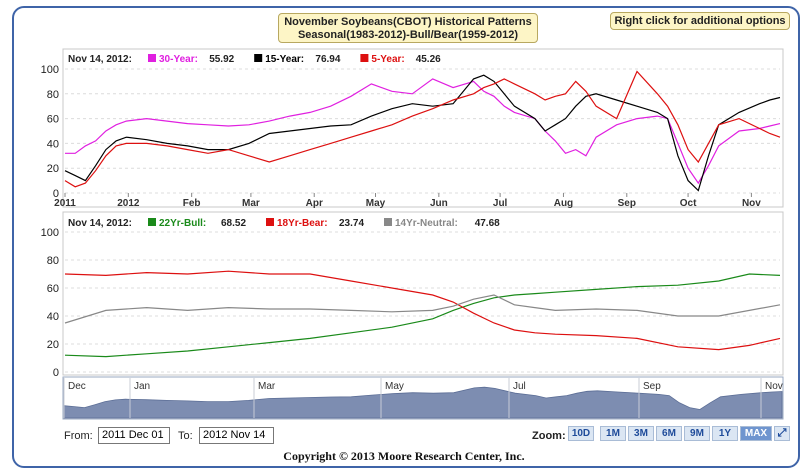 Image resolution: width=808 pixels, height=476 pixels. I want to click on navigator-label: May, so click(394, 386).